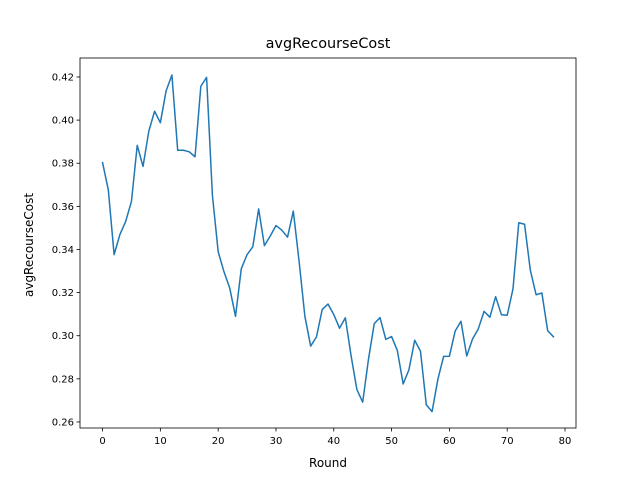 The width and height of the screenshot is (640, 484). I want to click on x-axis: 0 10 20 30 40 50 60 70 80, so click(335, 437).